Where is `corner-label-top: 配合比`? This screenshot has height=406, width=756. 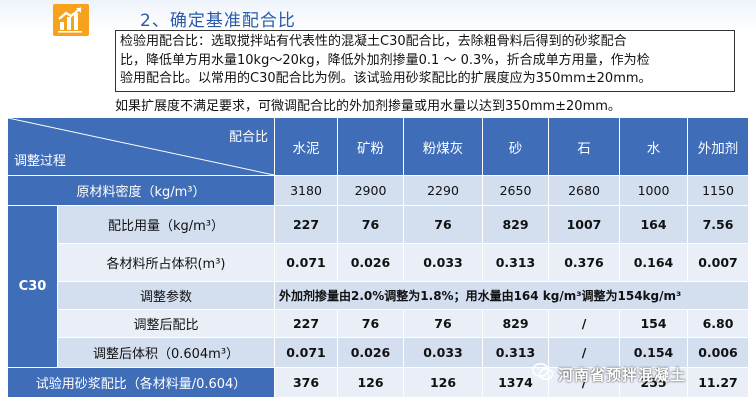
corner-label-top: 配合比 is located at coordinates (248, 137).